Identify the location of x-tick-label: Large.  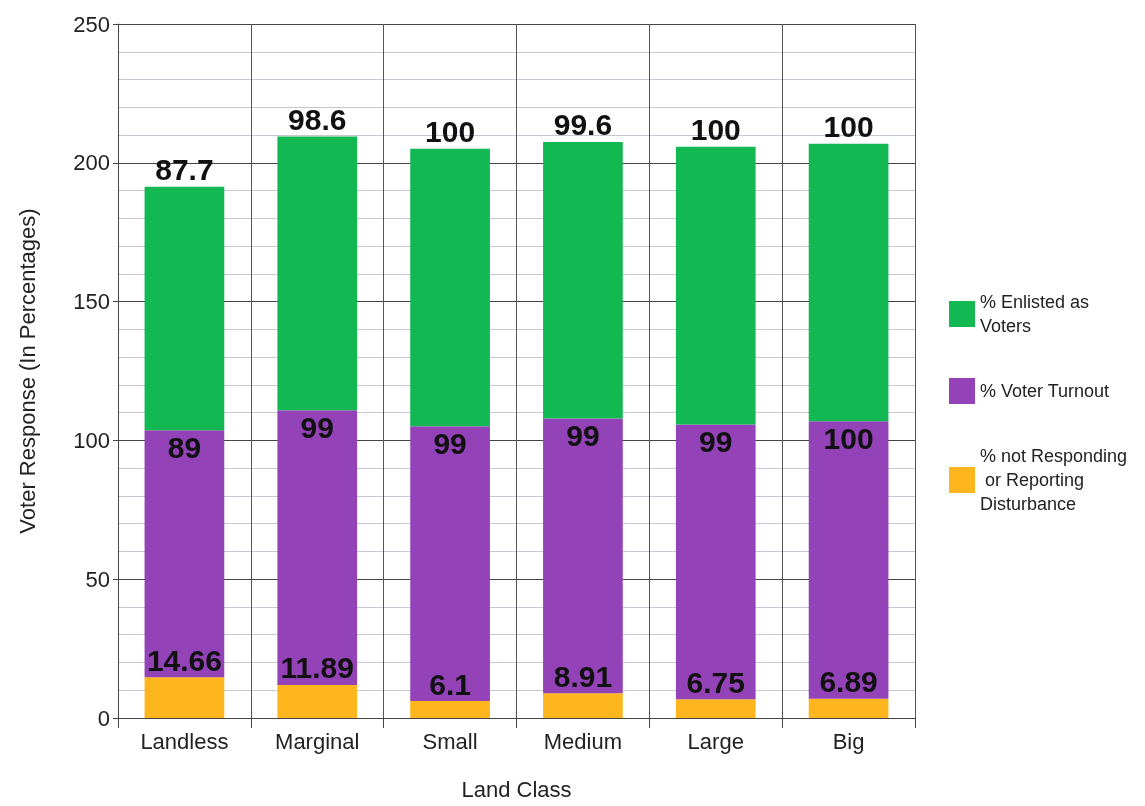
(715, 741).